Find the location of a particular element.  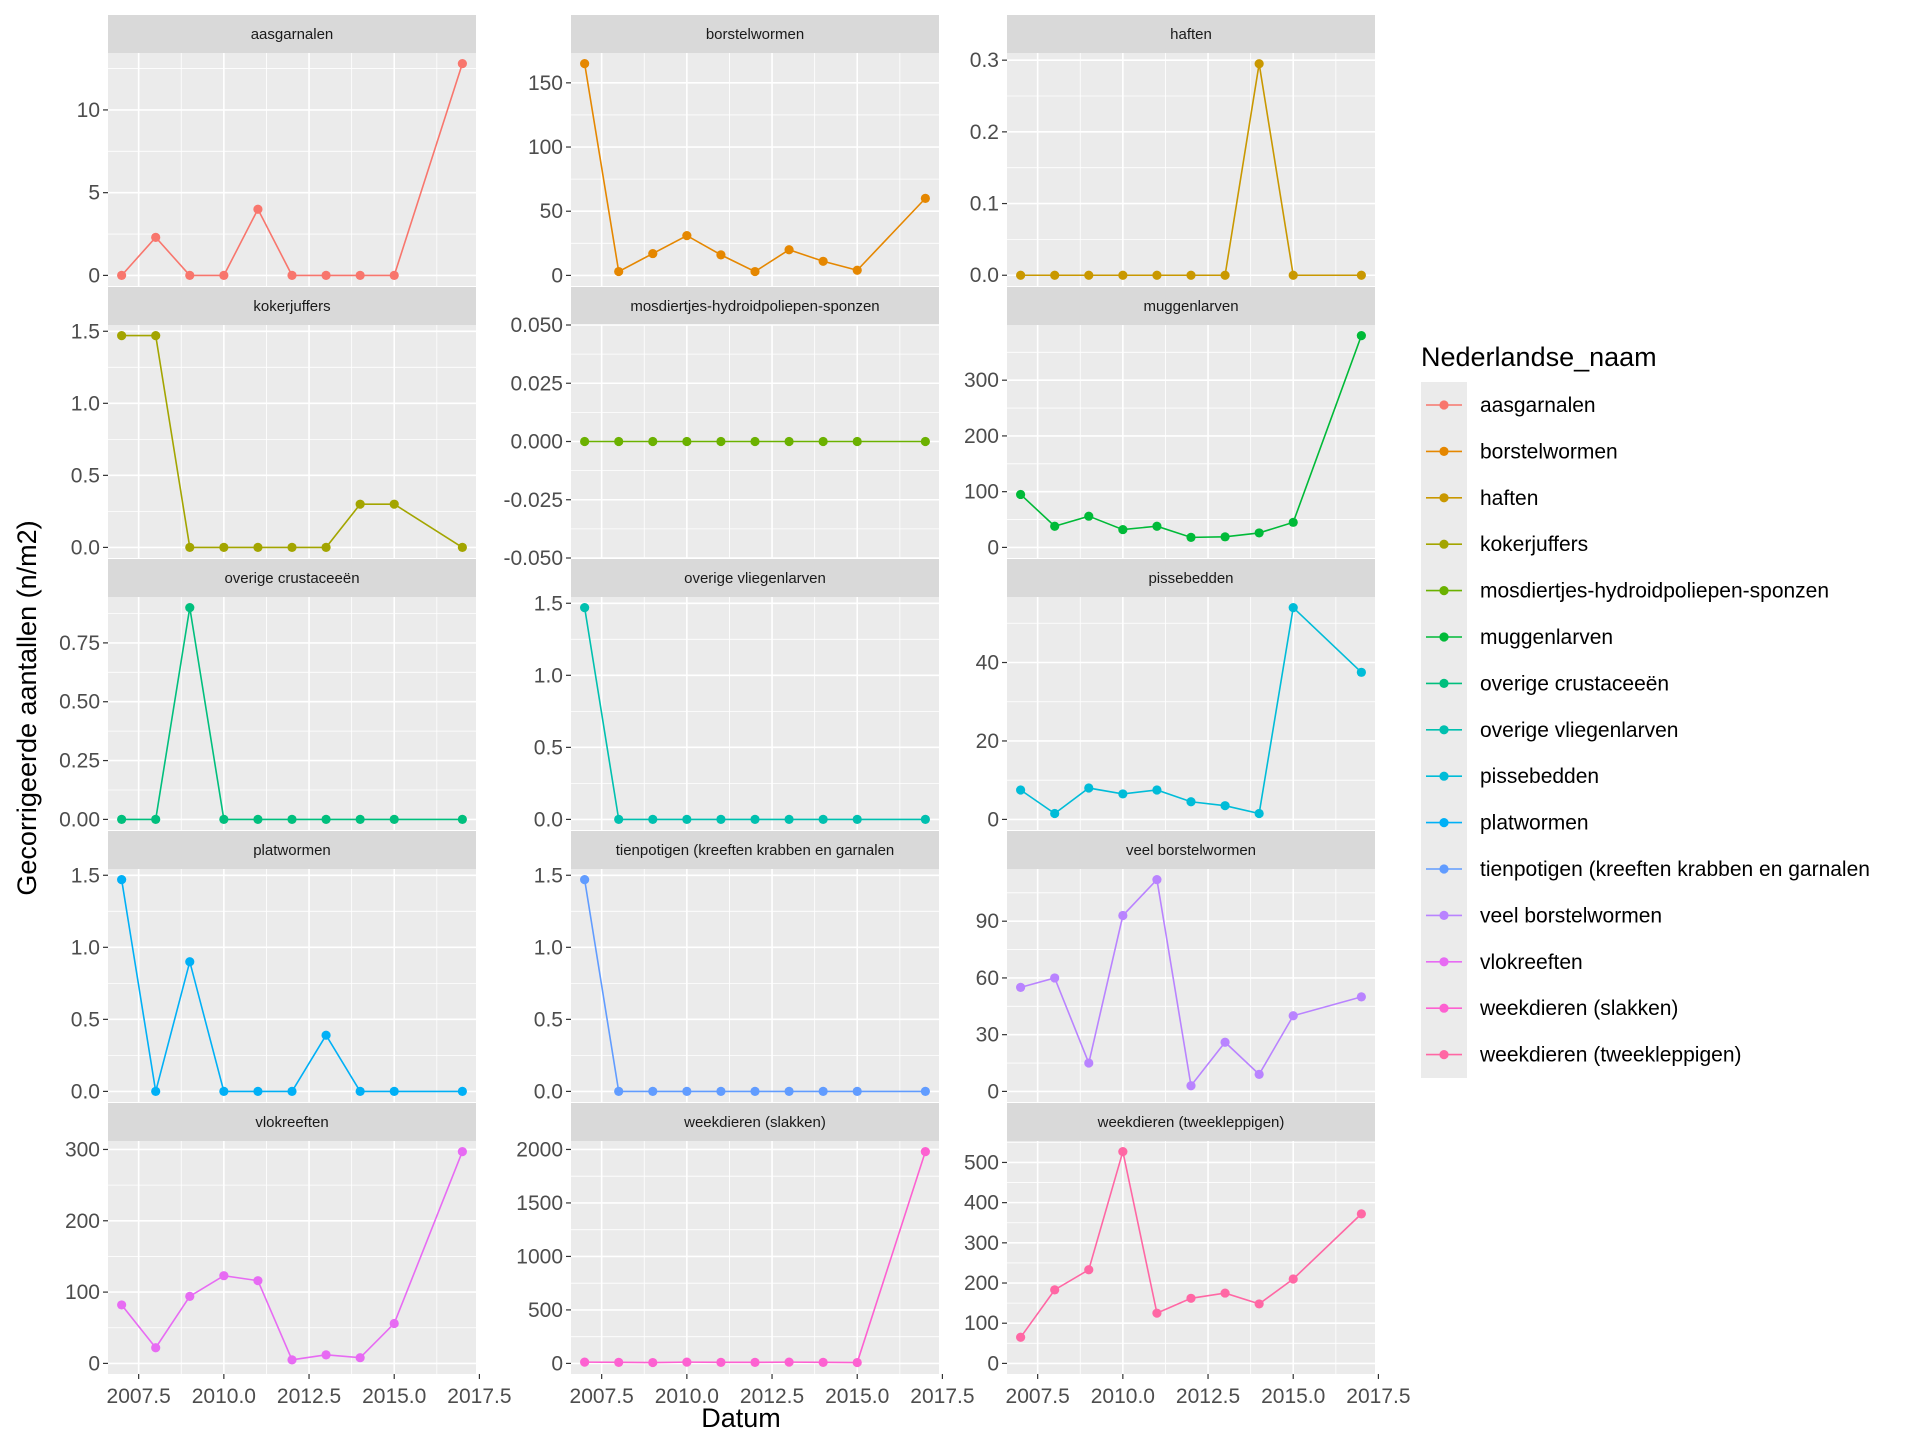

y-tick-label: 1.5 is located at coordinates (85, 875).